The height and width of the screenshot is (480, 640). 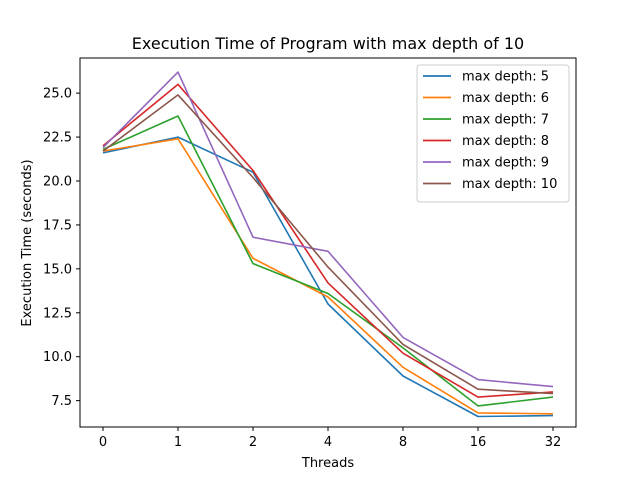 I want to click on legend-item: max depth: 6, so click(x=486, y=98).